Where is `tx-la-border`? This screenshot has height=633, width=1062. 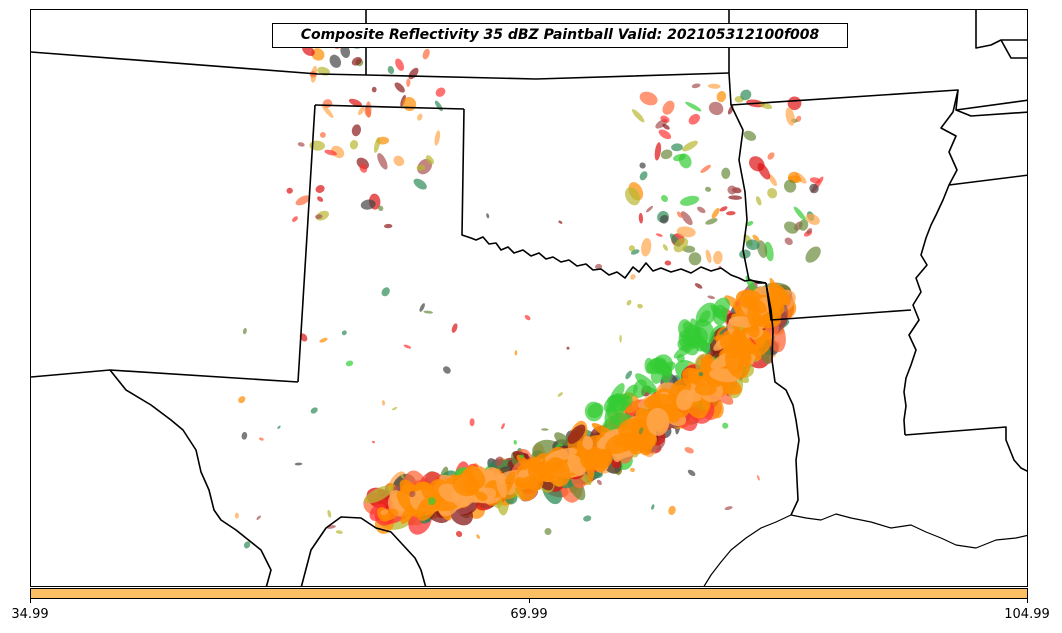
tx-la-border is located at coordinates (782, 399).